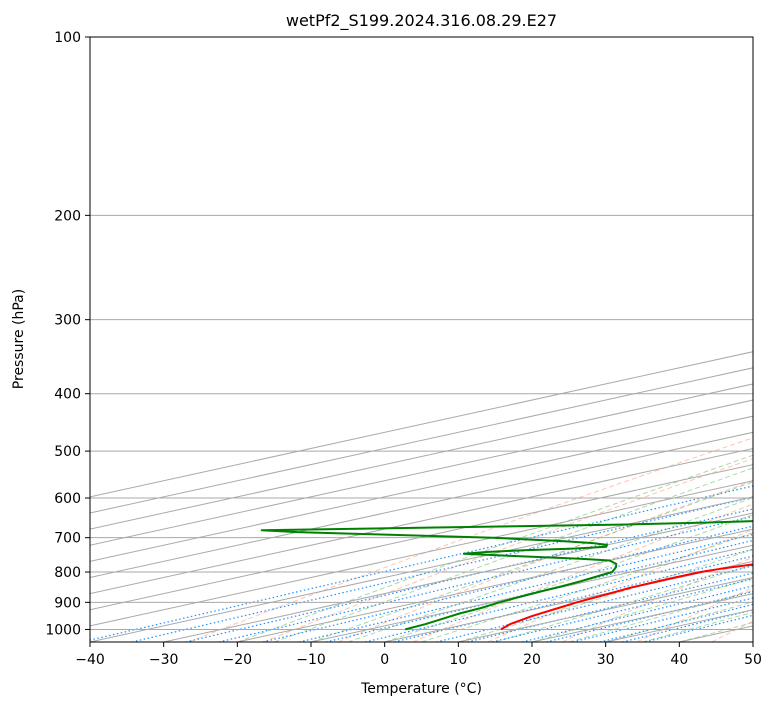  I want to click on x-tick-label: 10, so click(458, 660).